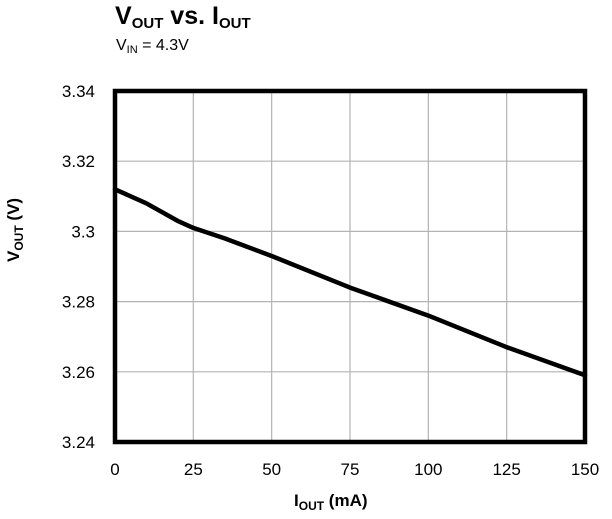  Describe the element at coordinates (183, 17) in the screenshot. I see `chart-title: VOUT vs. IOUT` at that location.